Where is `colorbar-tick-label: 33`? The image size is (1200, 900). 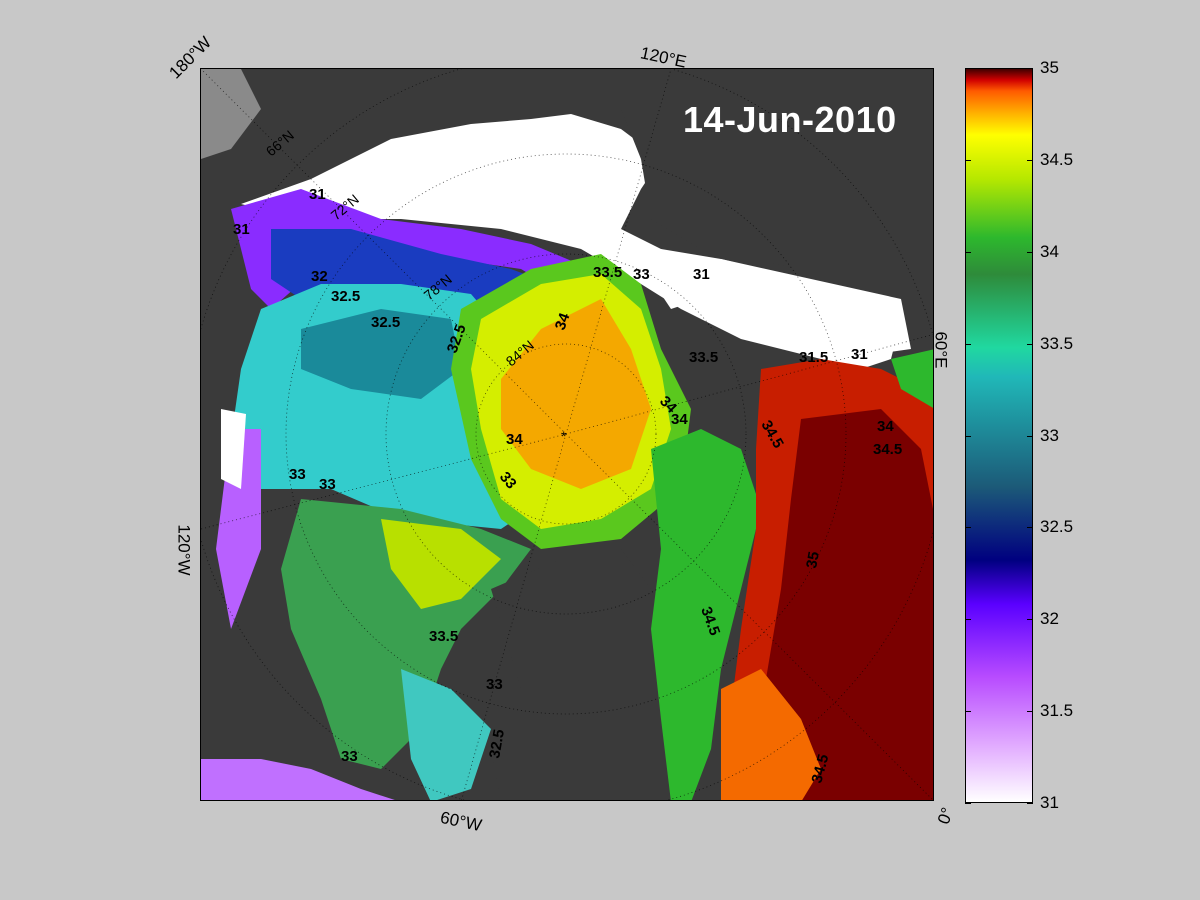
colorbar-tick-label: 33 is located at coordinates (1049, 435).